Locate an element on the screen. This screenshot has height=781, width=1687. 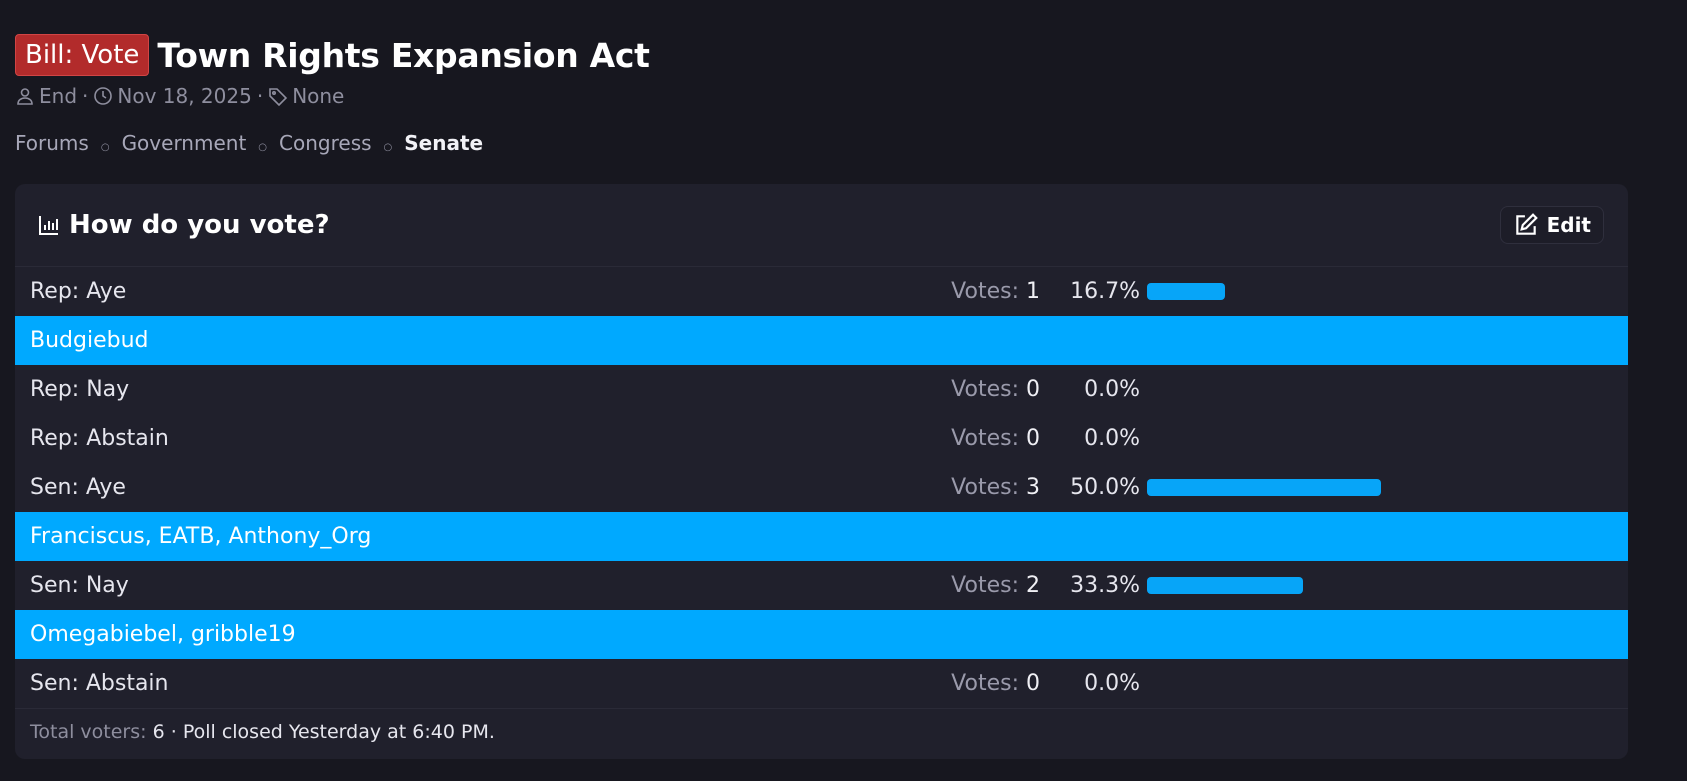
option-percent: 50.0% is located at coordinates (1105, 487).